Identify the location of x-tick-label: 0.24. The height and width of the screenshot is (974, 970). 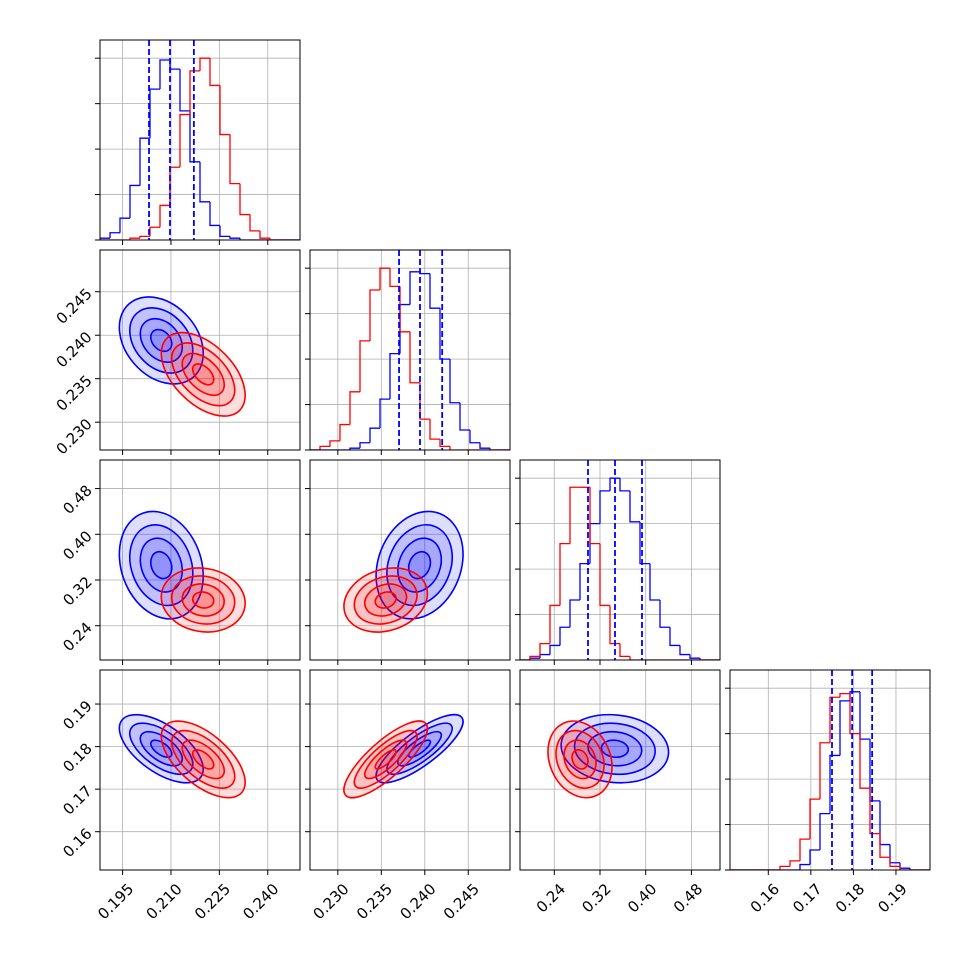
(551, 898).